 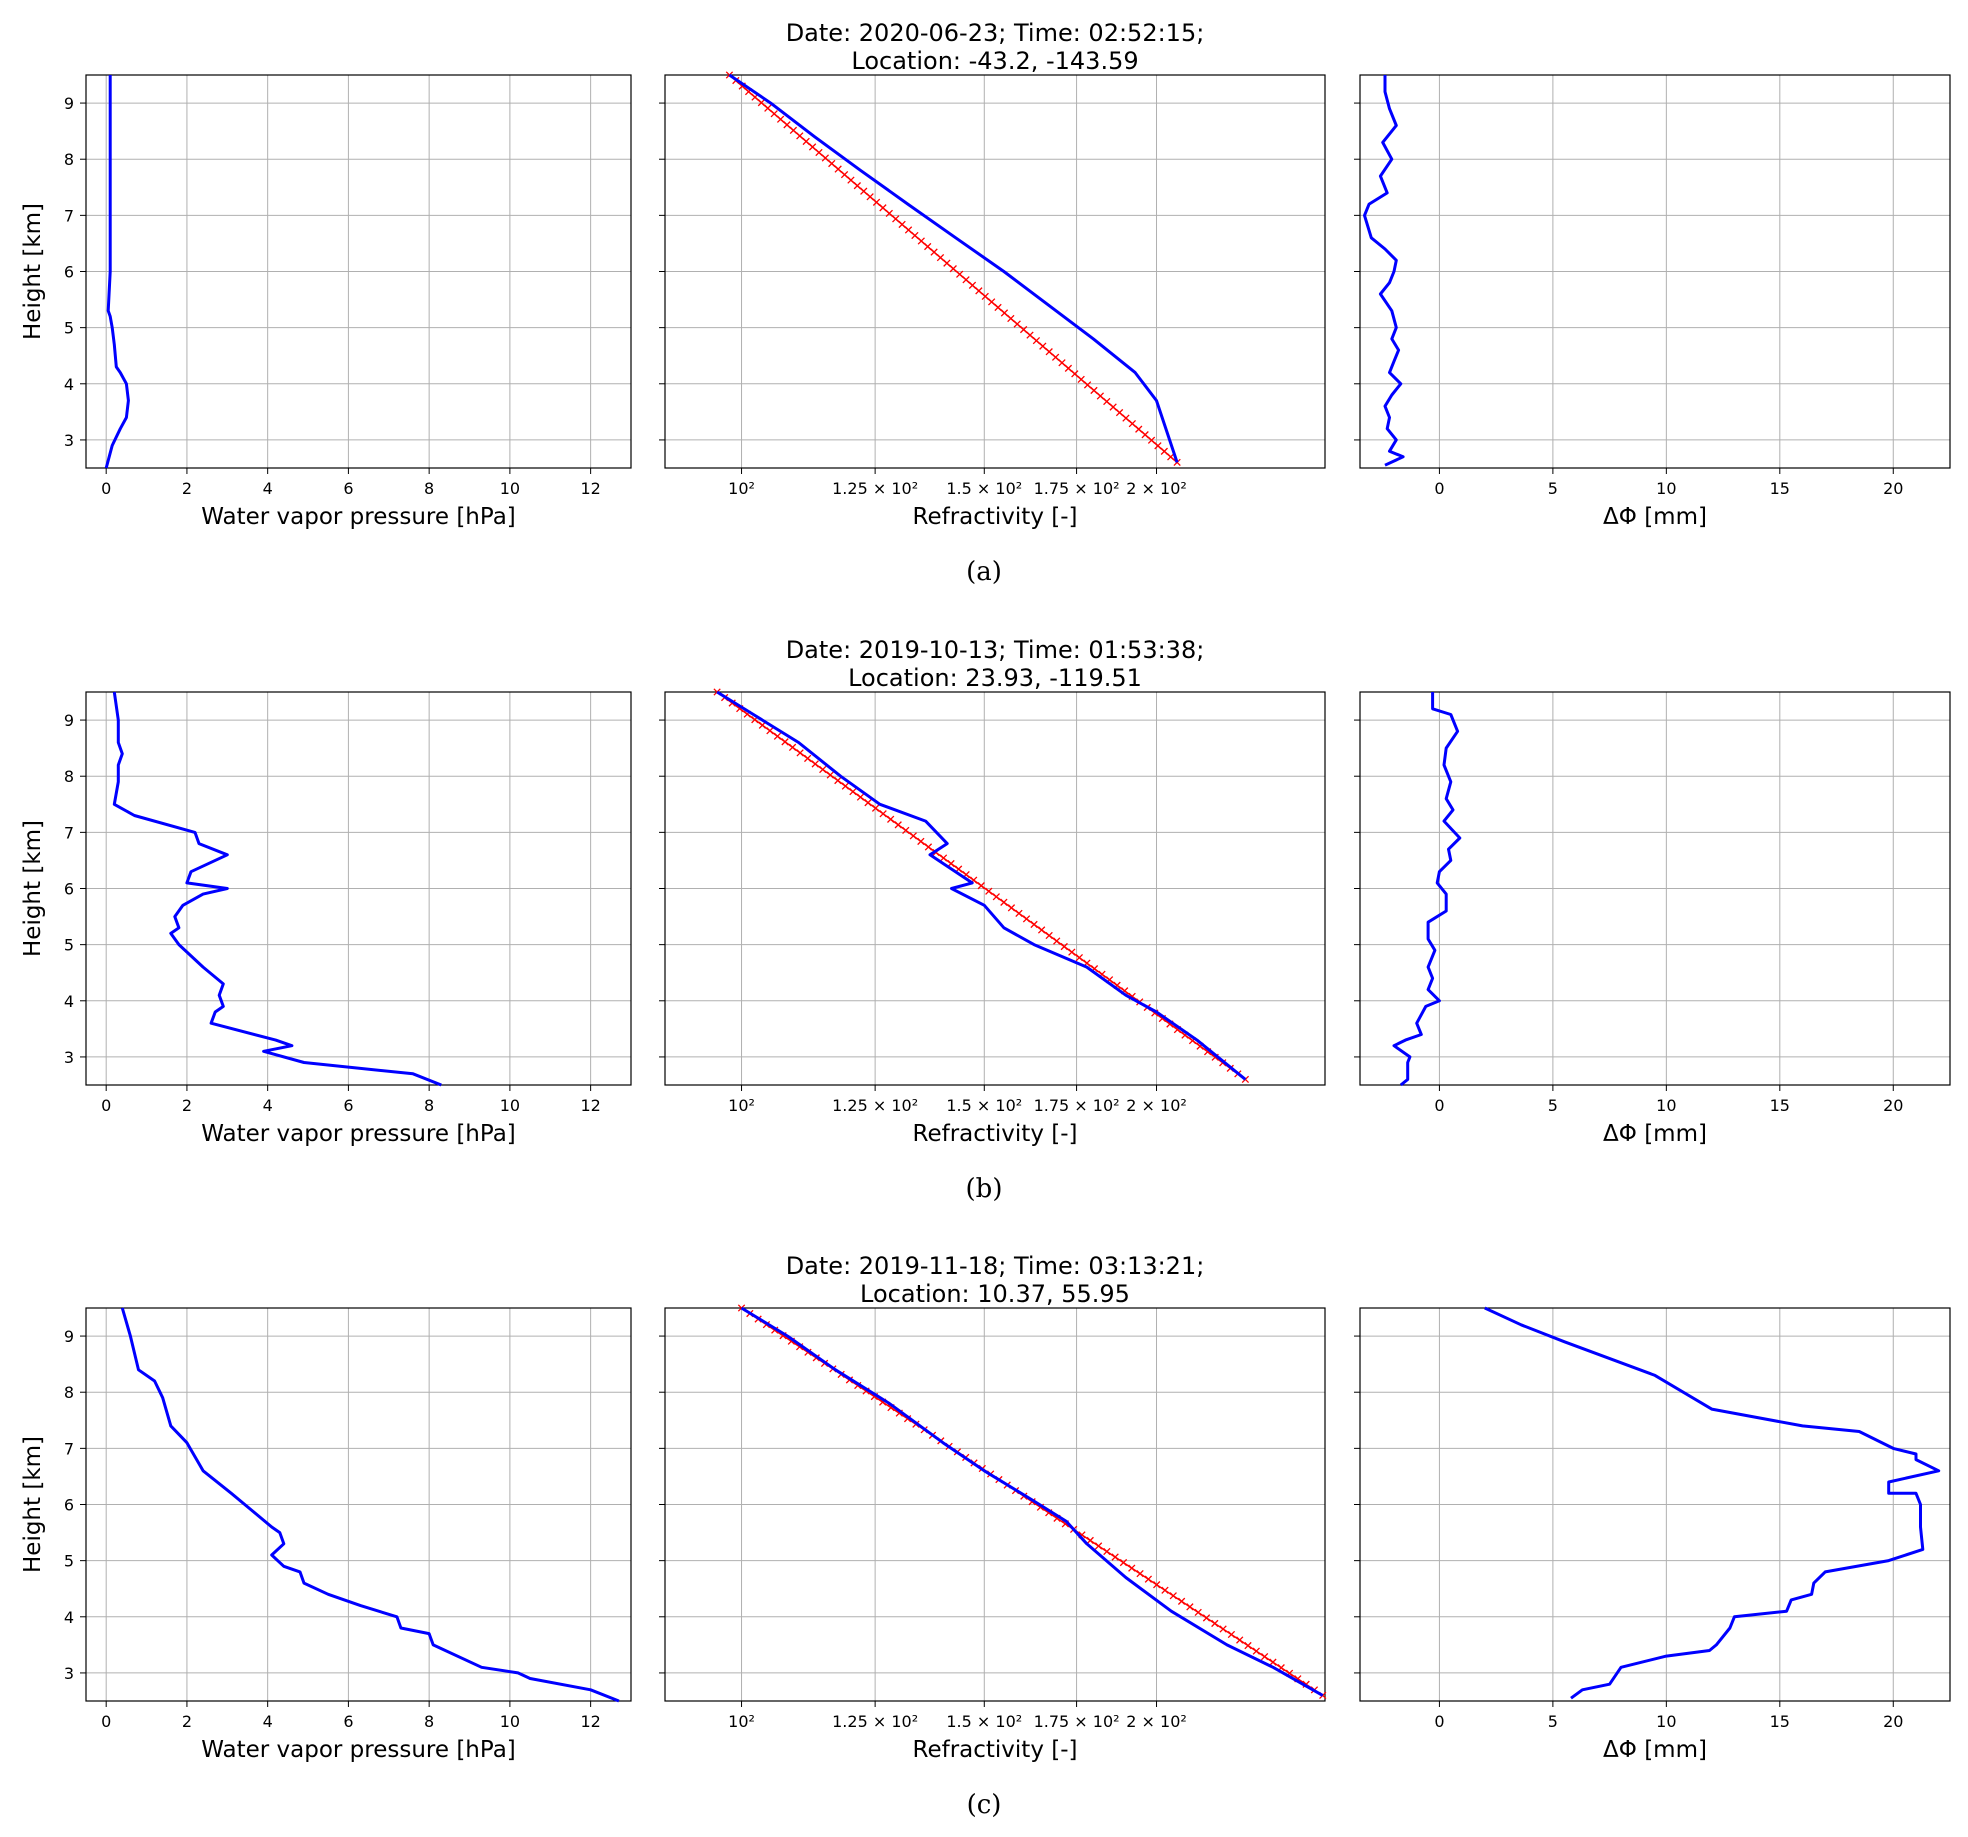 I want to click on panel-title-line1: Date: 2019-10-13; Time: 01:53:38;, so click(x=995, y=650).